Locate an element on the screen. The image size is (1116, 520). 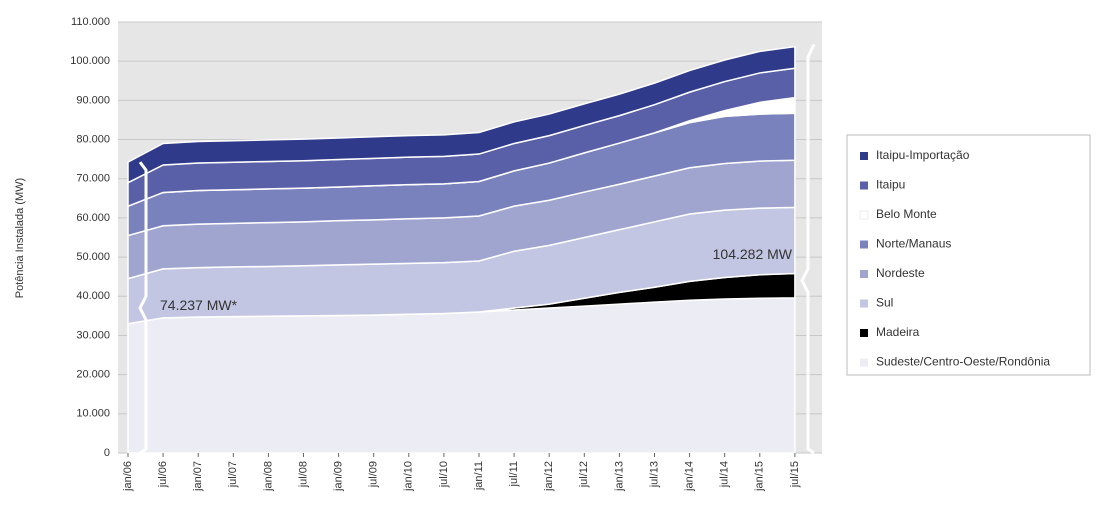
x-tick-label: jan/10 is located at coordinates (409, 476).